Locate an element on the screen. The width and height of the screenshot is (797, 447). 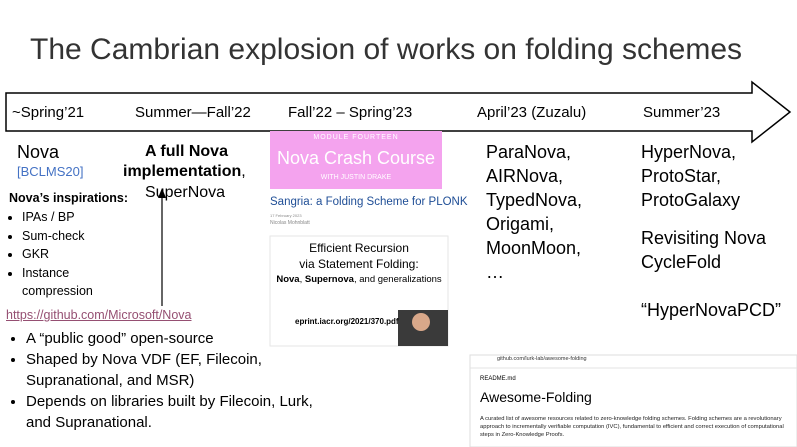
citation: [BCLMS20] is located at coordinates (50, 171).